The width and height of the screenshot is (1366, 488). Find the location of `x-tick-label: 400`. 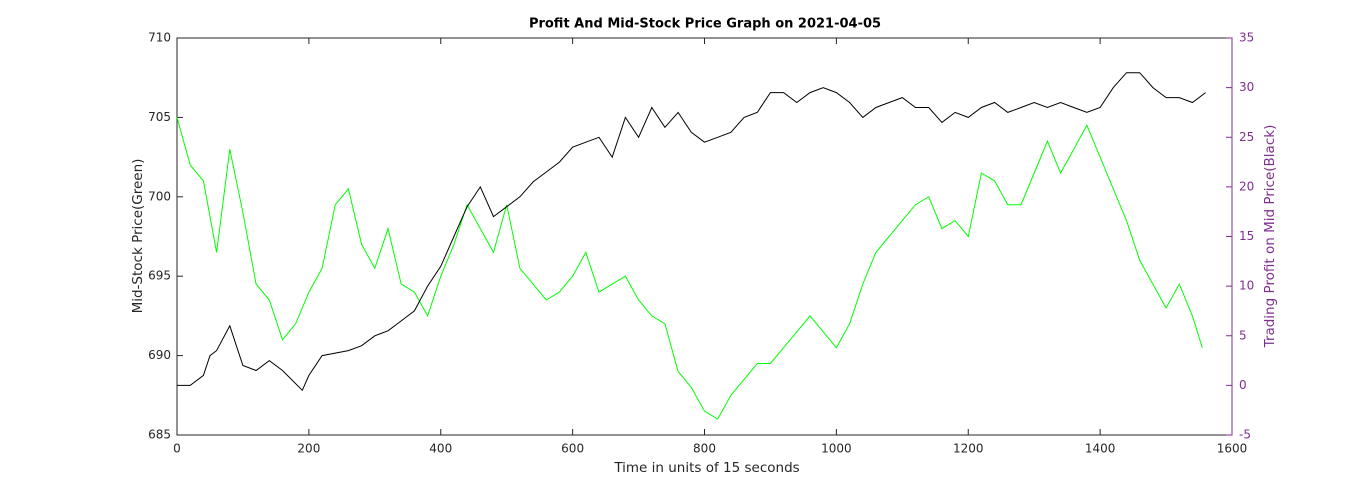

x-tick-label: 400 is located at coordinates (440, 449).